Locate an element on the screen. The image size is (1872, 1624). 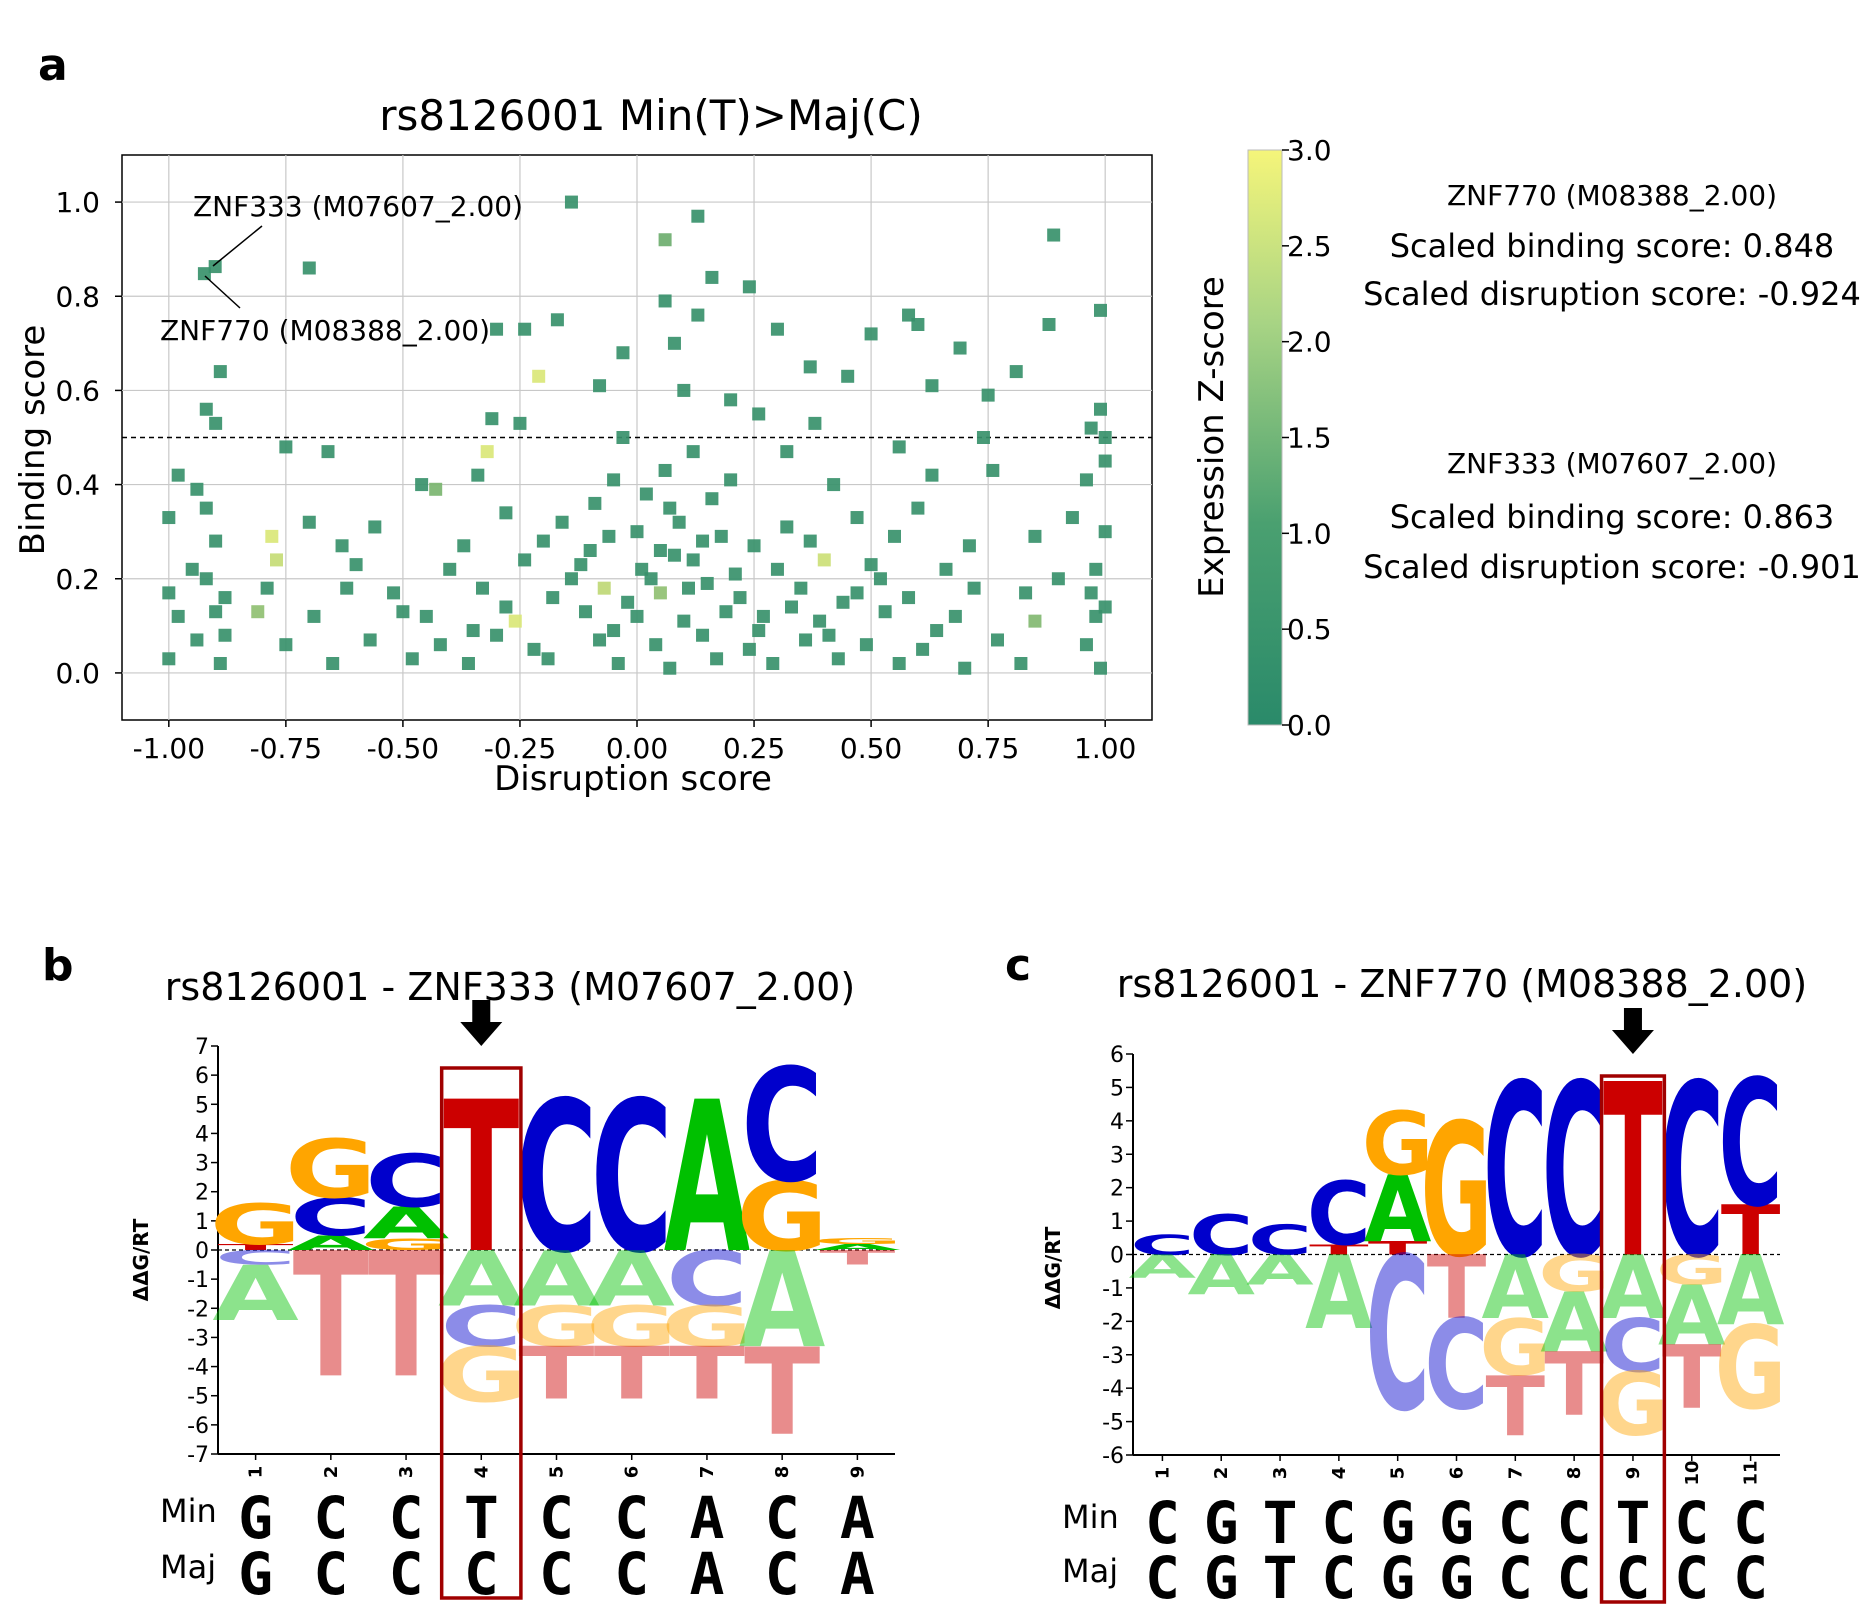
x-tick-label: 0.25 is located at coordinates (754, 748).